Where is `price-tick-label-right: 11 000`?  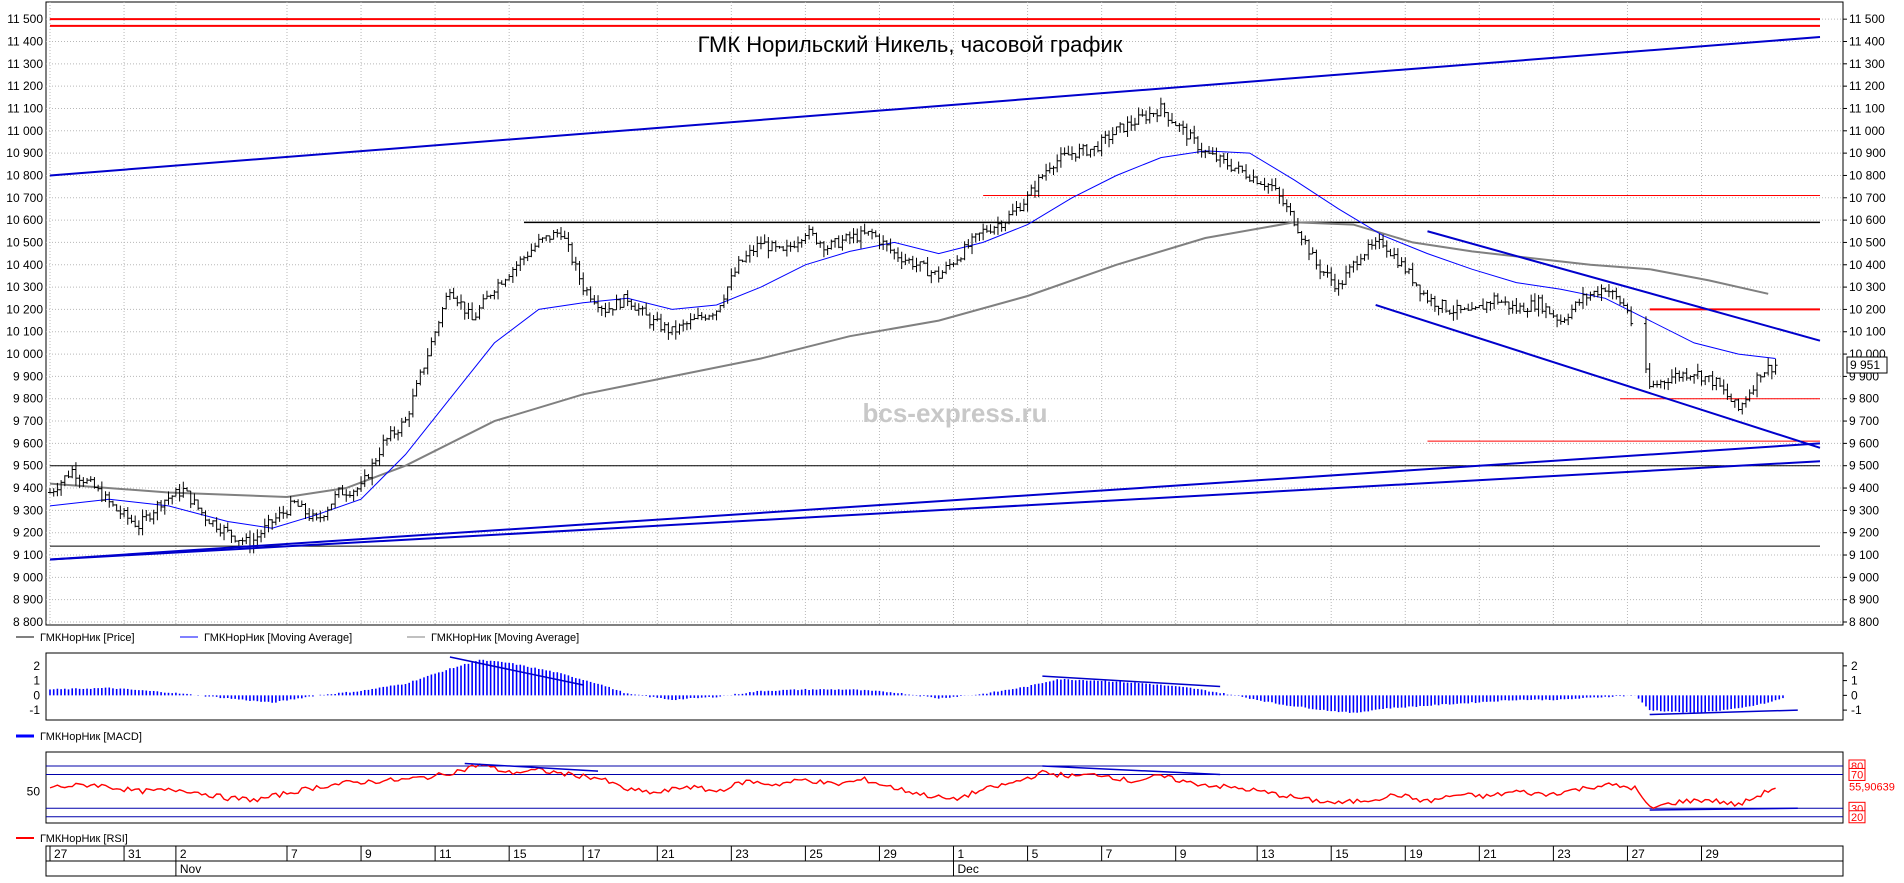 price-tick-label-right: 11 000 is located at coordinates (1867, 131).